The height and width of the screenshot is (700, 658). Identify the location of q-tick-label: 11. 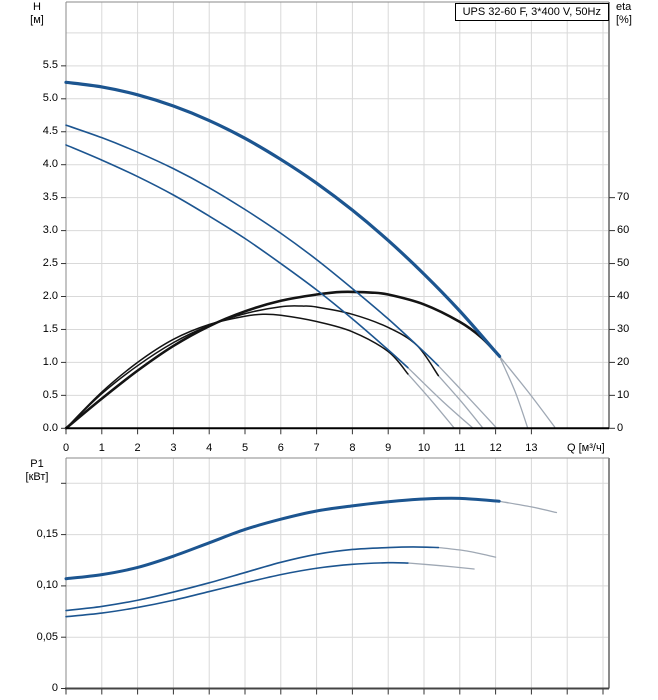
(460, 448).